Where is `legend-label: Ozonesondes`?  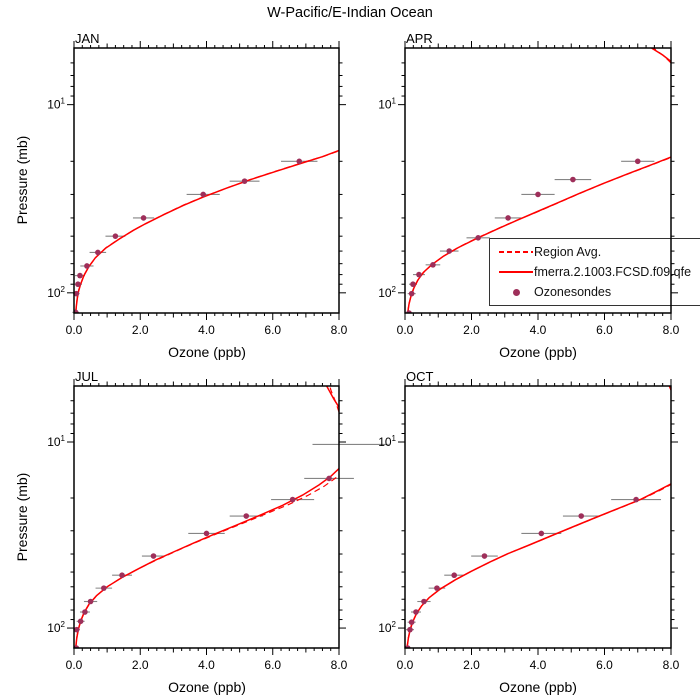 legend-label: Ozonesondes is located at coordinates (573, 292).